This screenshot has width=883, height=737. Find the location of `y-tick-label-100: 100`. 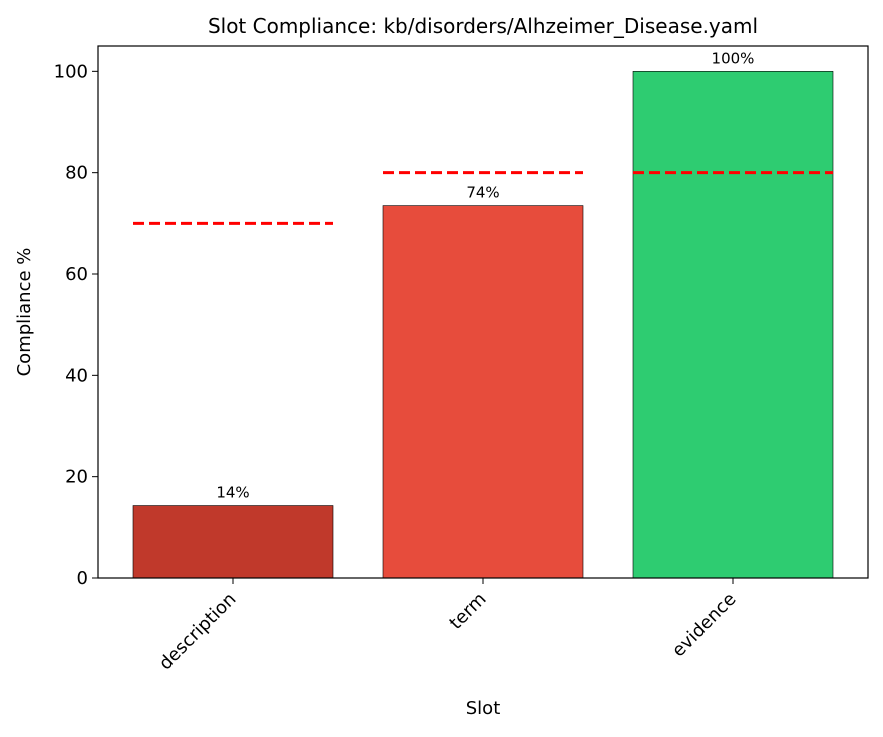

y-tick-label-100: 100 is located at coordinates (71, 71).